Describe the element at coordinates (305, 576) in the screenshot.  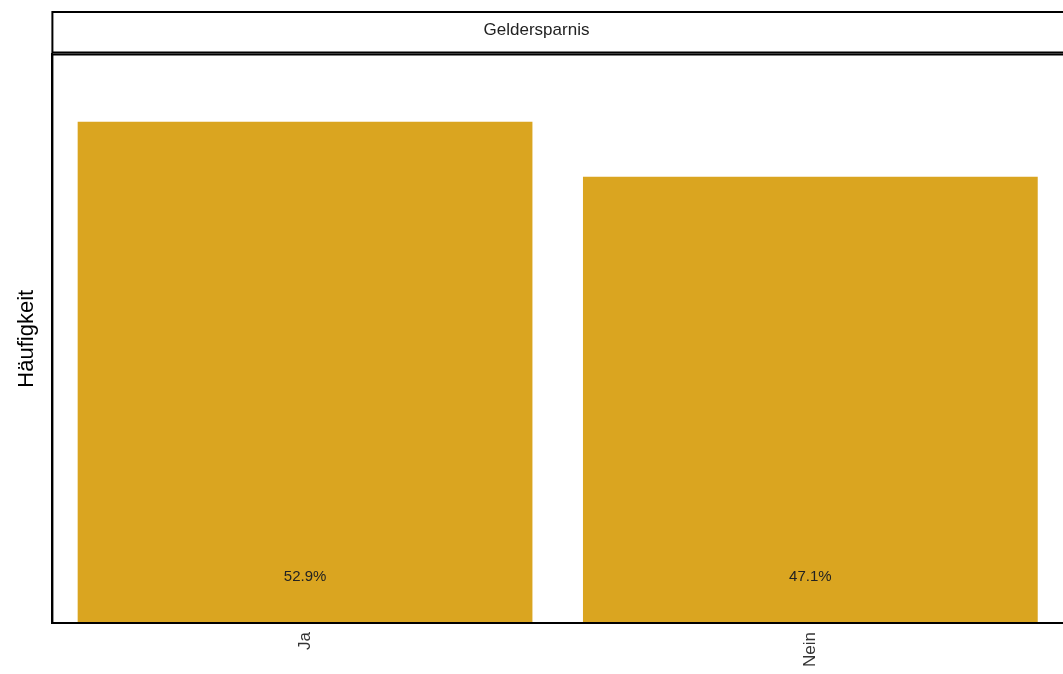
I see `data-label: 52.9%` at that location.